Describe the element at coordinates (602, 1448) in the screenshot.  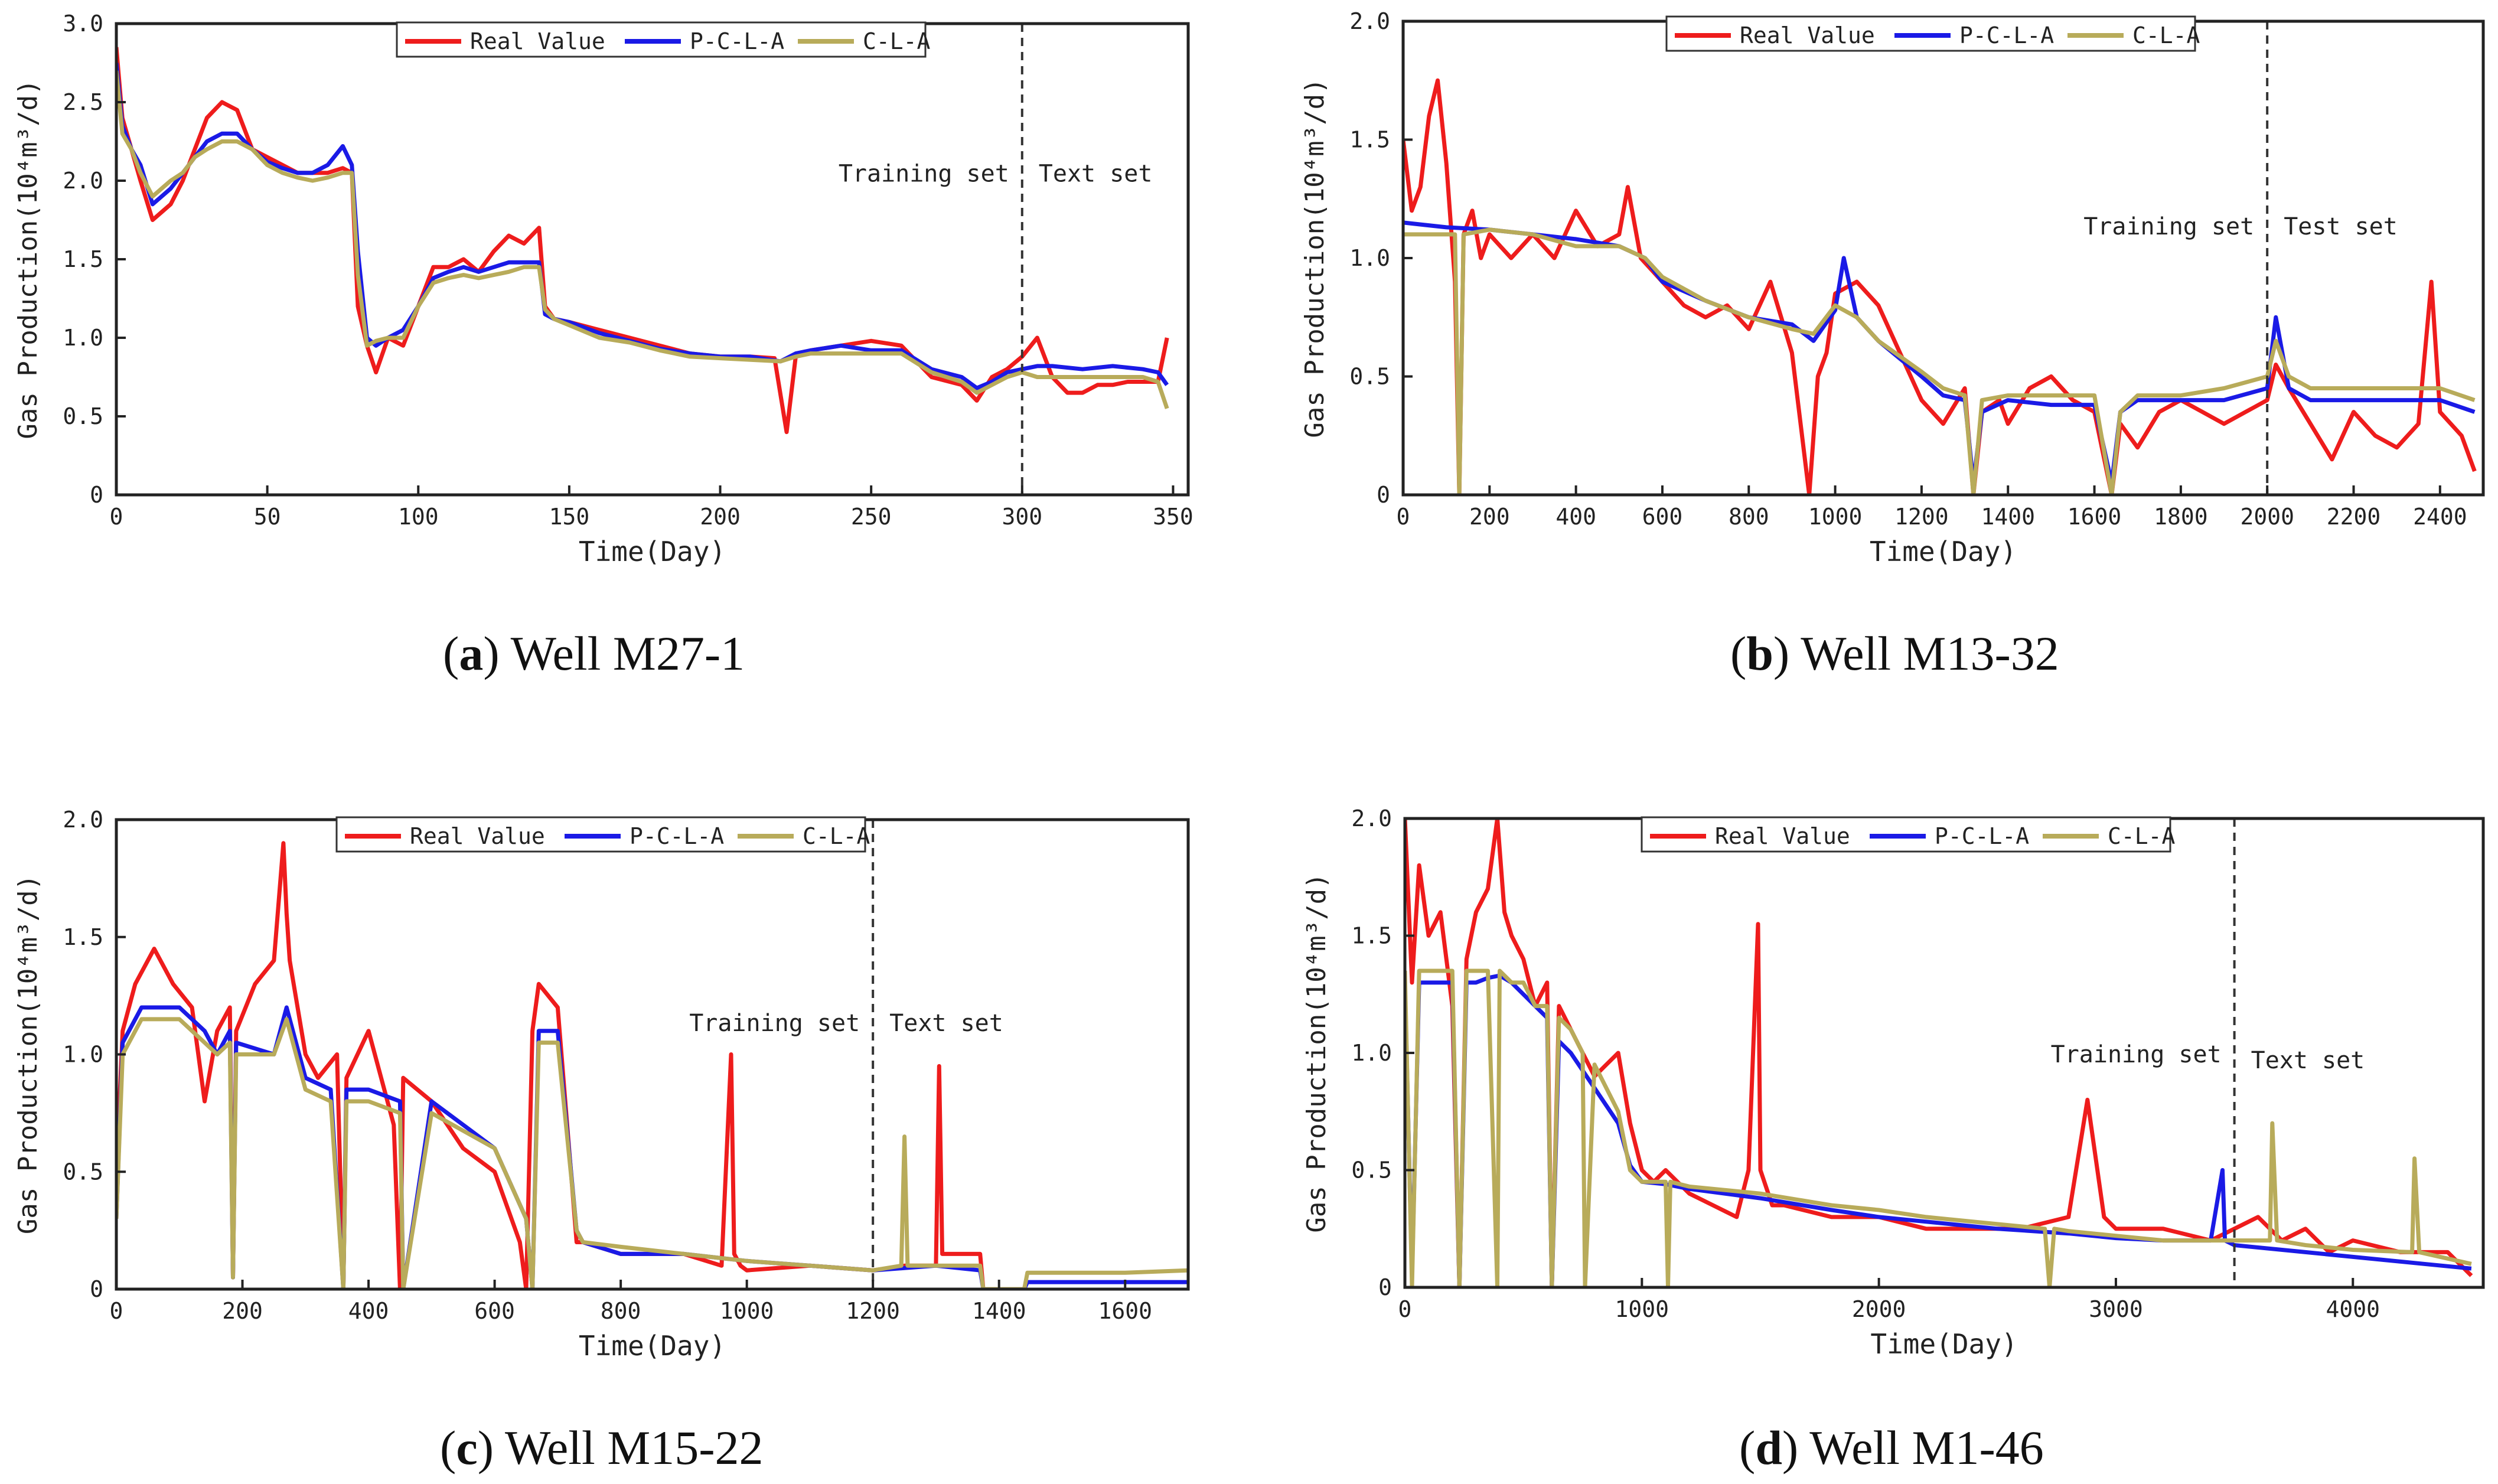
I see `caption-c: (c) Well M15-22` at that location.